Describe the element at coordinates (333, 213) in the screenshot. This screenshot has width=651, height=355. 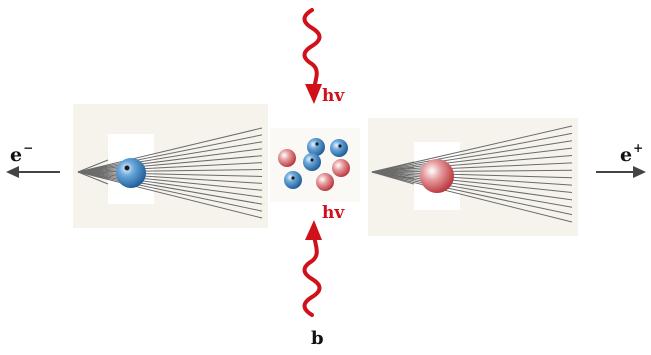
I see `photon-bottom-label: hv` at that location.